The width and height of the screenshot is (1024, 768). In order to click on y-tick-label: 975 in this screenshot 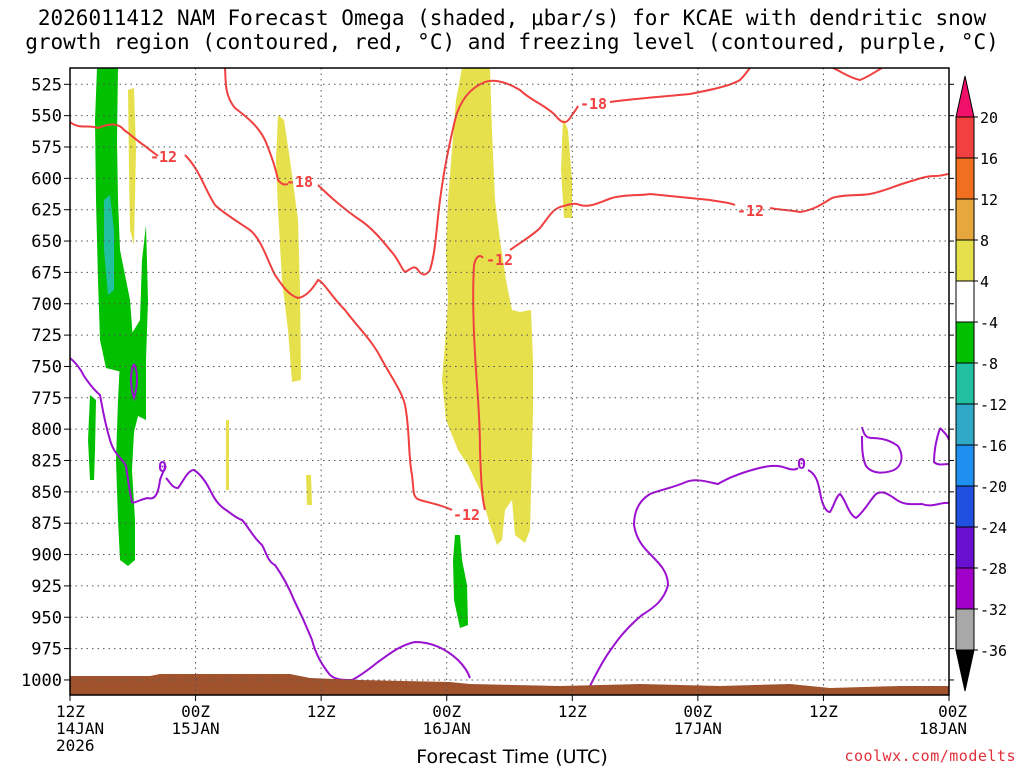, I will do `click(46, 650)`.